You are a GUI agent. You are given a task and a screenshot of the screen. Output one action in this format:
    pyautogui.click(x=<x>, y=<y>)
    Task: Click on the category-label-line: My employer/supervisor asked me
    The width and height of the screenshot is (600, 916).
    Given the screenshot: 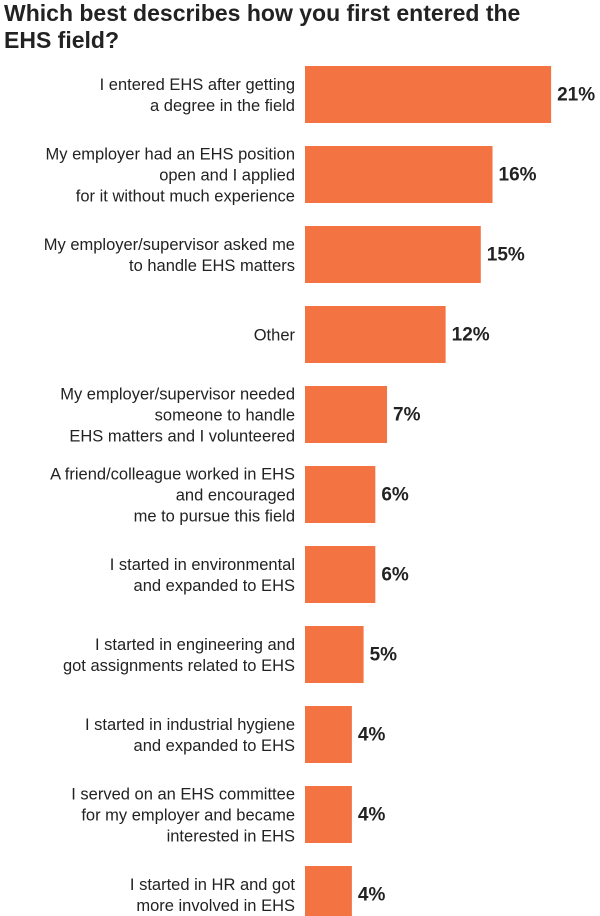 What is the action you would take?
    pyautogui.click(x=169, y=245)
    